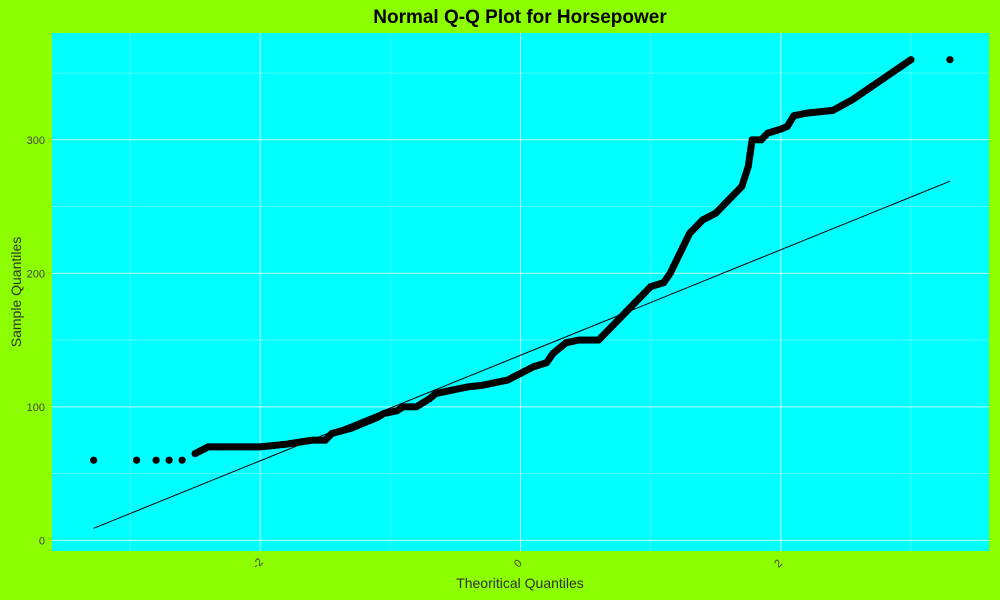 The image size is (1000, 600). I want to click on y-tick-label: 100, so click(36, 408).